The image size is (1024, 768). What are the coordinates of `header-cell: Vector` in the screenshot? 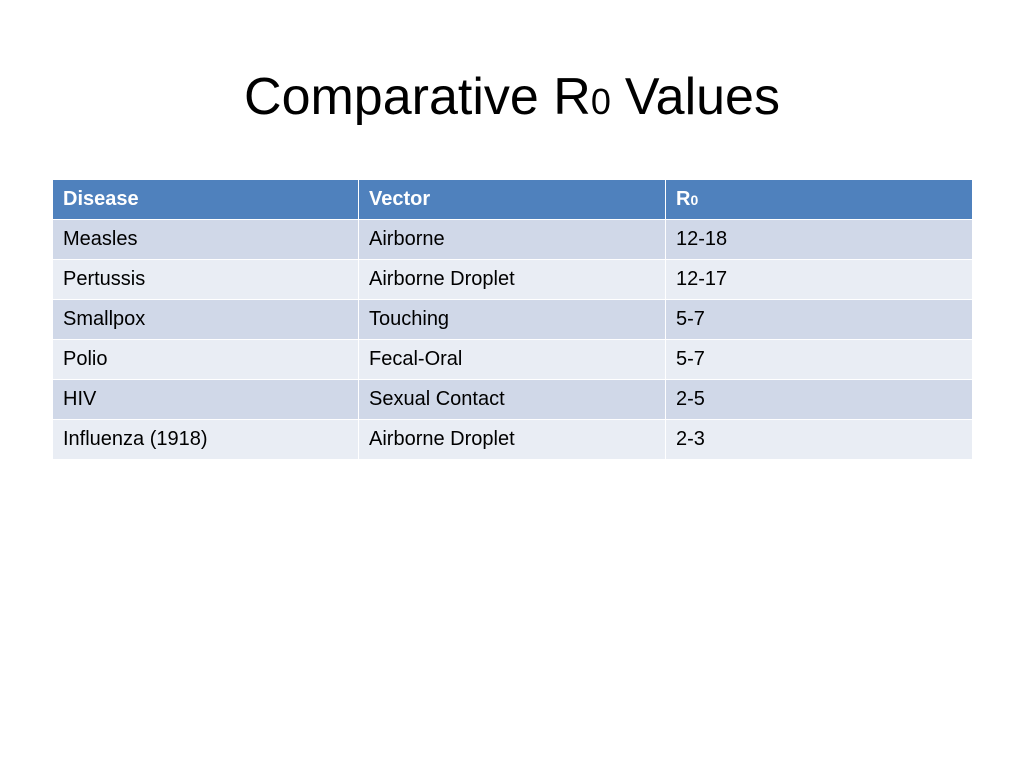 It's located at (512, 199).